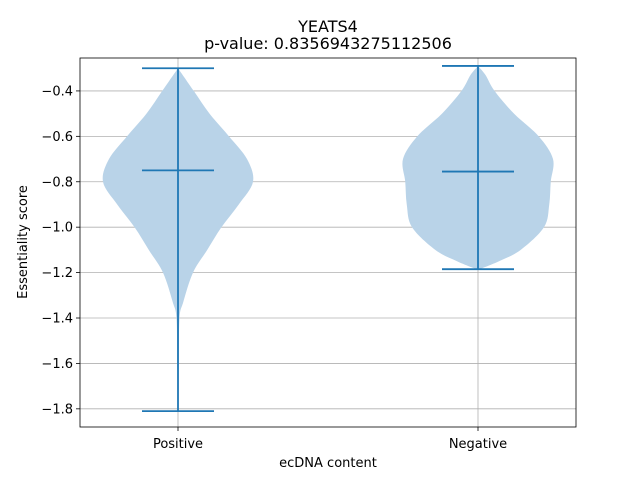  What do you see at coordinates (57, 137) in the screenshot?
I see `y-tick-label: −0.6` at bounding box center [57, 137].